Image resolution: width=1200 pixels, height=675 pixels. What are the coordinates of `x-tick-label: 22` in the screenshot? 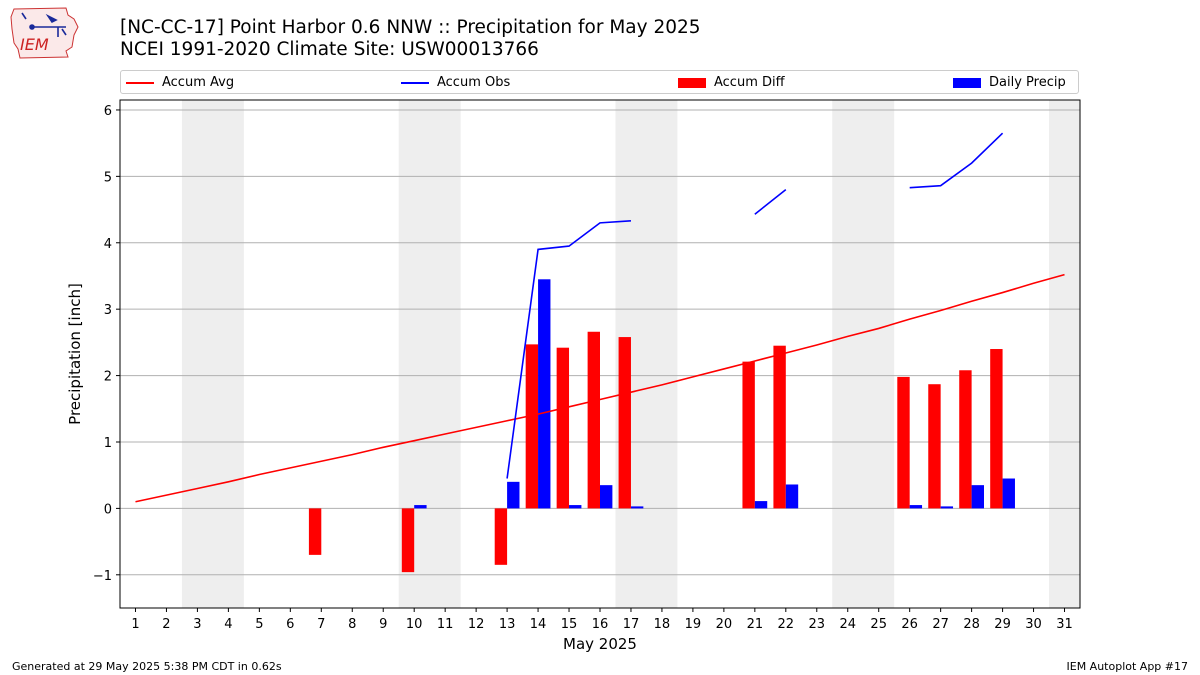 It's located at (786, 624).